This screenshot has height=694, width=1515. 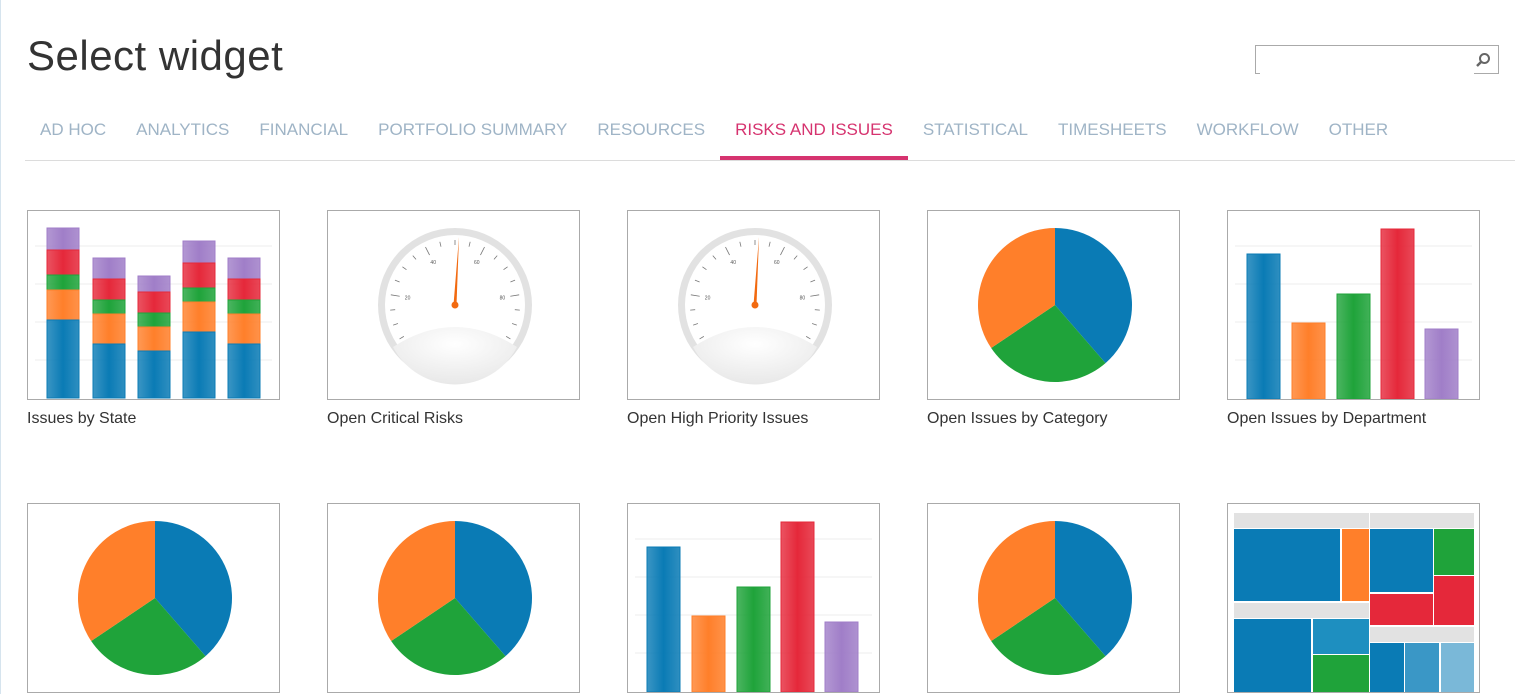 I want to click on tab-resources: RESOURCES, so click(x=651, y=129).